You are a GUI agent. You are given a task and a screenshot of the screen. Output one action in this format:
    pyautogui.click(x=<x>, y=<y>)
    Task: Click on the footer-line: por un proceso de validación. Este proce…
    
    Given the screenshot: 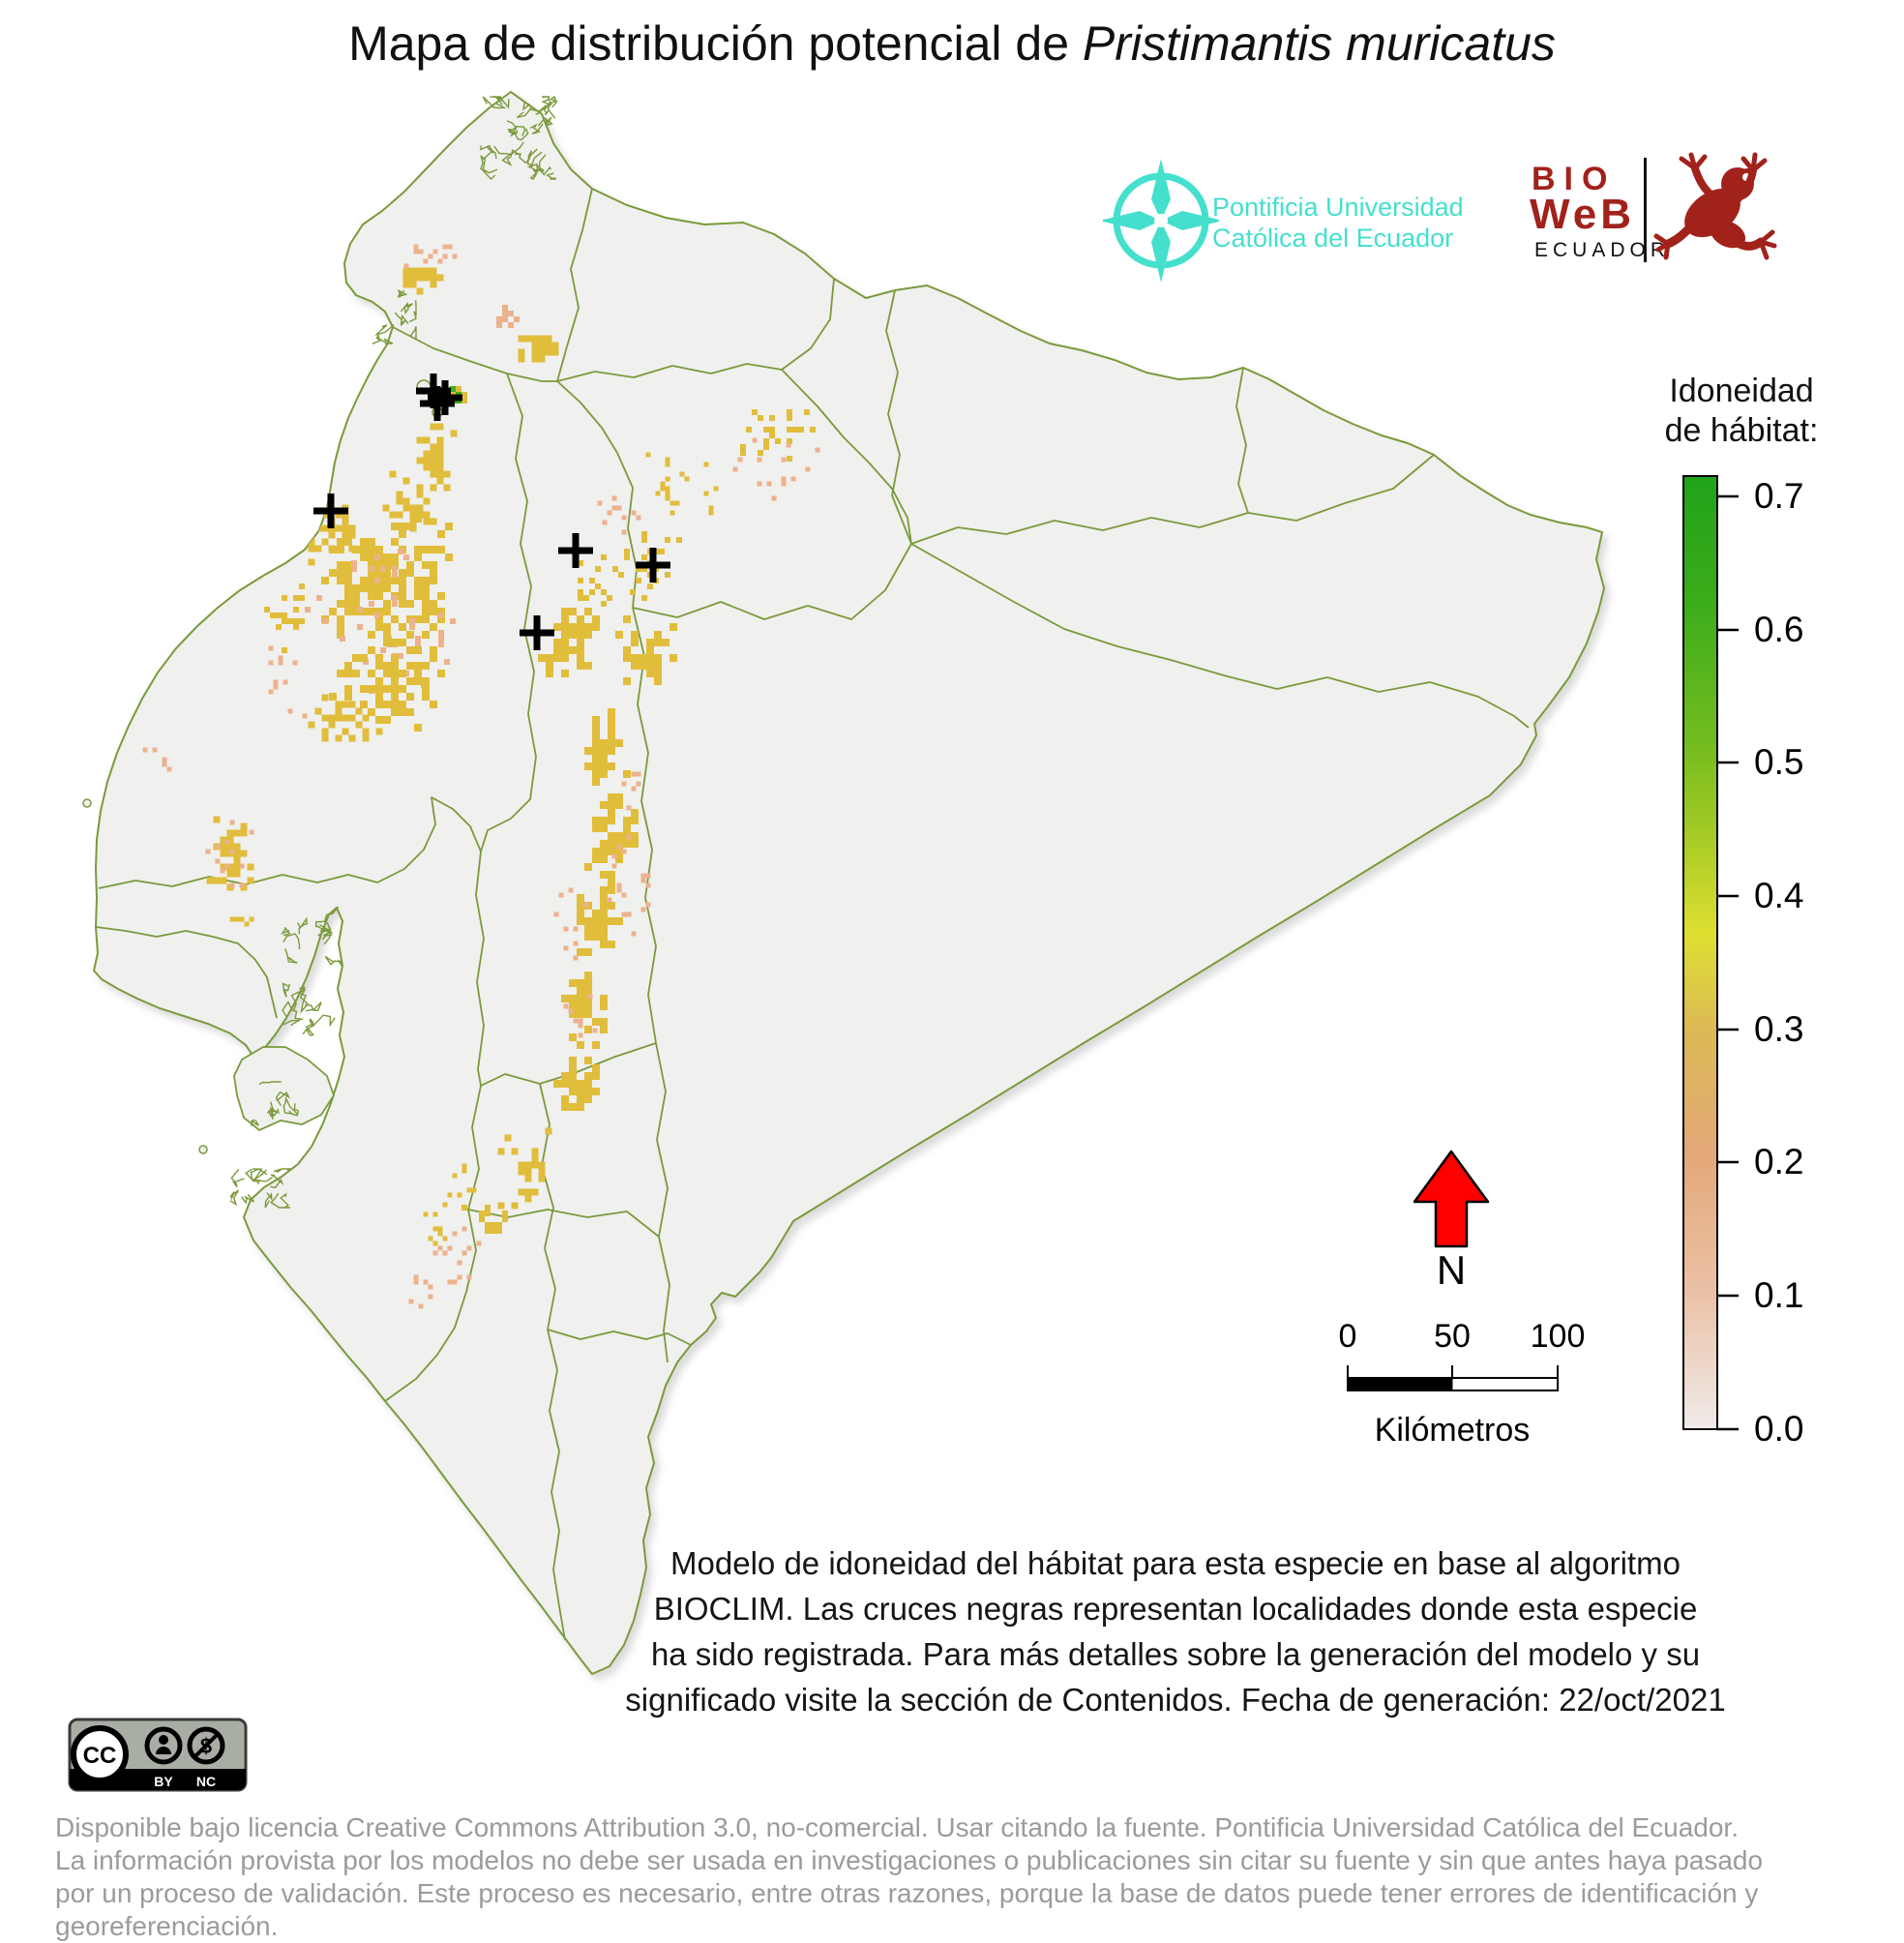 What is the action you would take?
    pyautogui.click(x=907, y=1909)
    